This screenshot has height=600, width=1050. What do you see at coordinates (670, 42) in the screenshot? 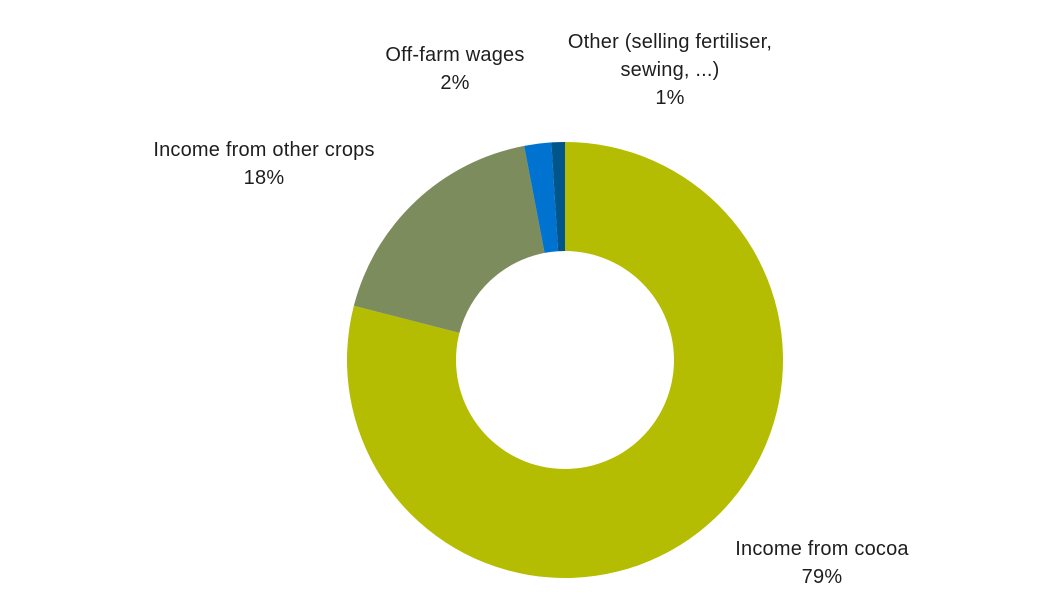
I see `label-other-title-line1: Other (selling fertiliser,` at bounding box center [670, 42].